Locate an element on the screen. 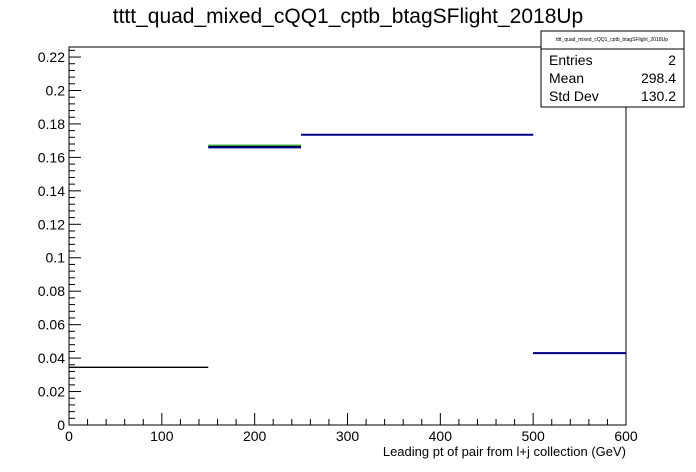  y-tick-label: 0.14 is located at coordinates (51, 191).